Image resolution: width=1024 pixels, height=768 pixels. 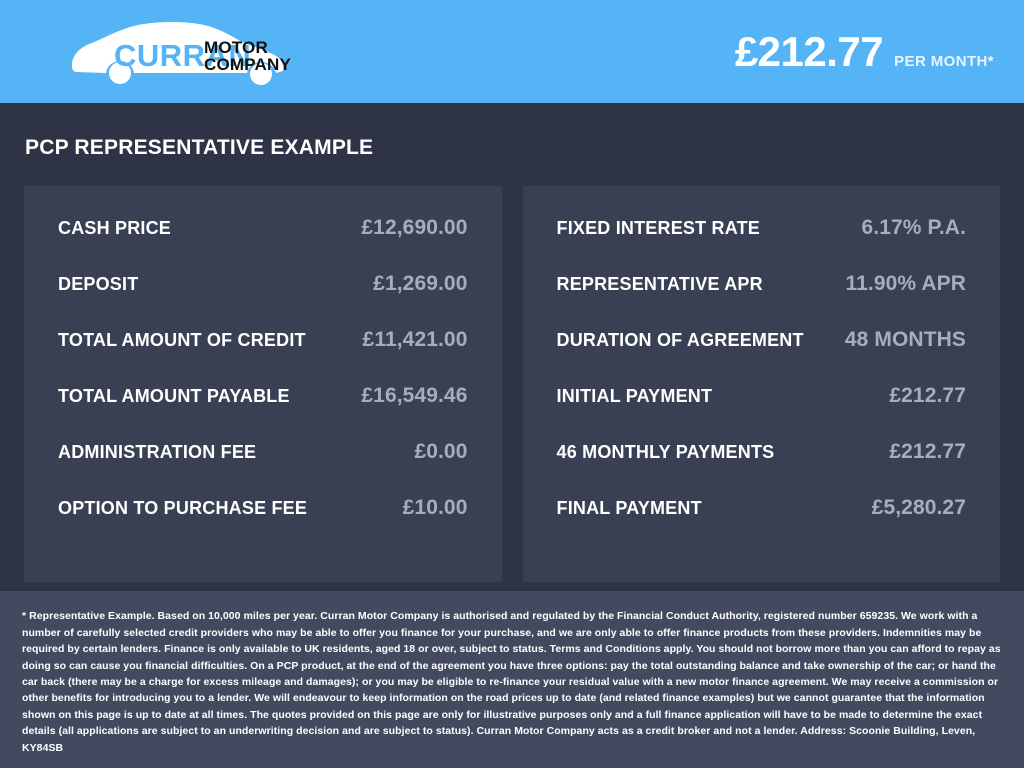 I want to click on finance-row: TOTAL AMOUNT PAYABLE £16,549.46, so click(x=263, y=412).